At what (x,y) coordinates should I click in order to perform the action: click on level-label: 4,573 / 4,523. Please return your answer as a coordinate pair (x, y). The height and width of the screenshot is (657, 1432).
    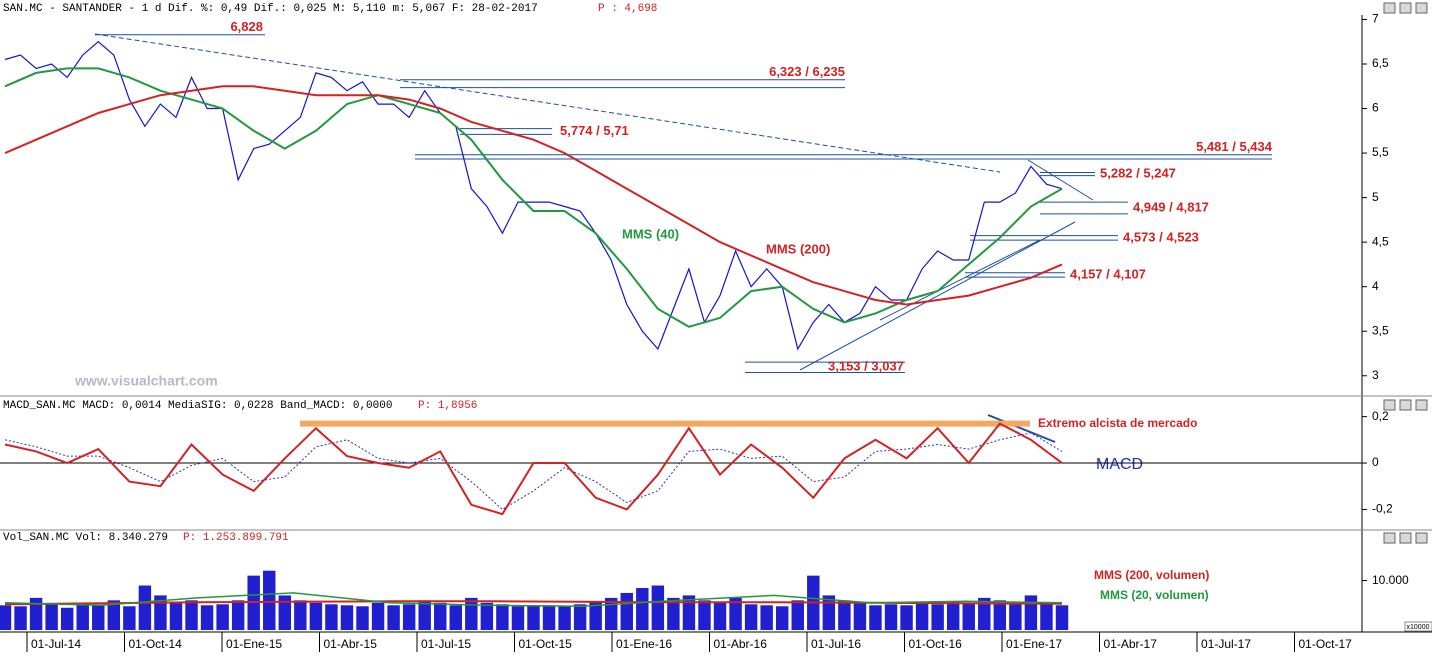
    Looking at the image, I should click on (1161, 236).